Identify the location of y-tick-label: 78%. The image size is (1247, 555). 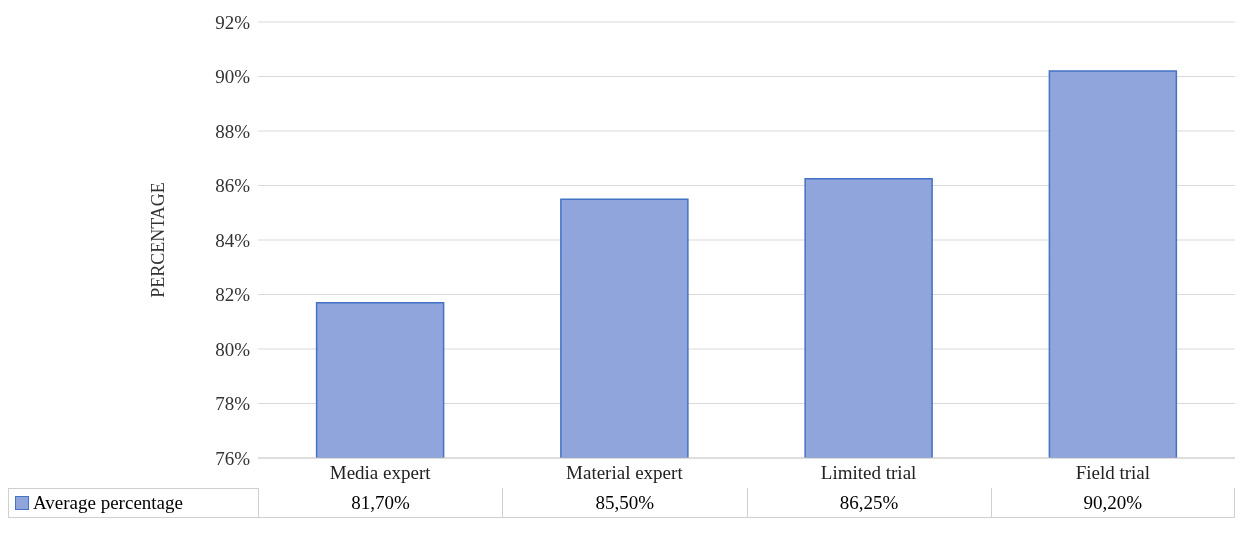
(233, 404).